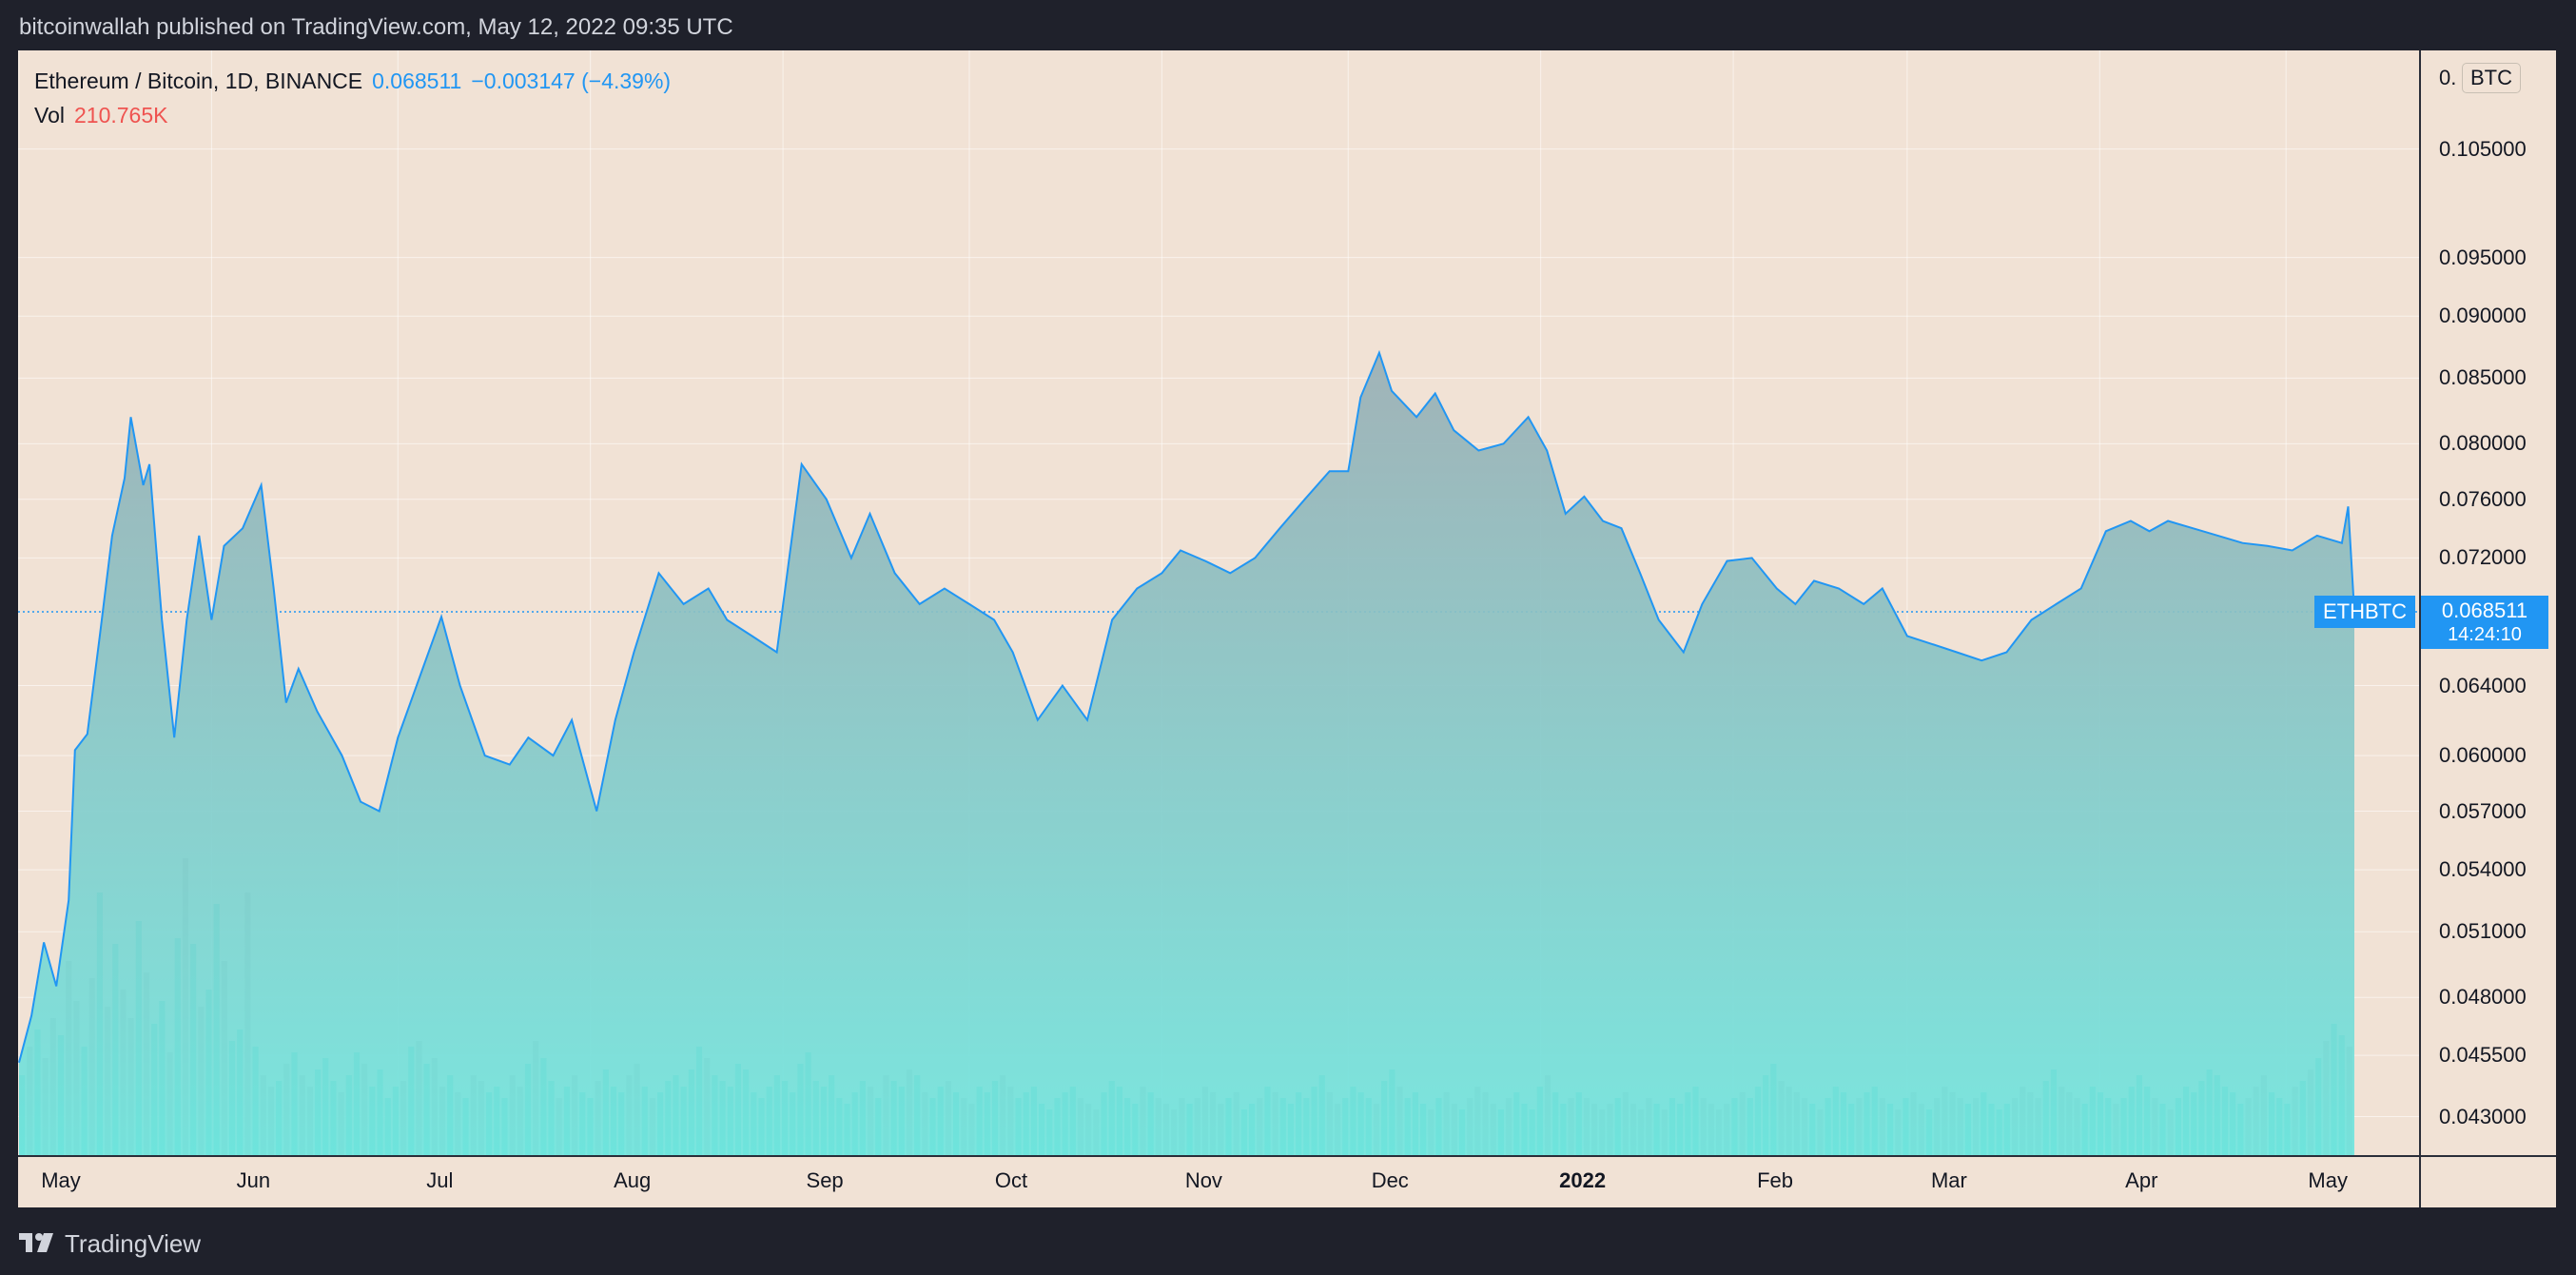 The width and height of the screenshot is (2576, 1275). Describe the element at coordinates (2365, 612) in the screenshot. I see `current-symbol-label: ETHBTC` at that location.